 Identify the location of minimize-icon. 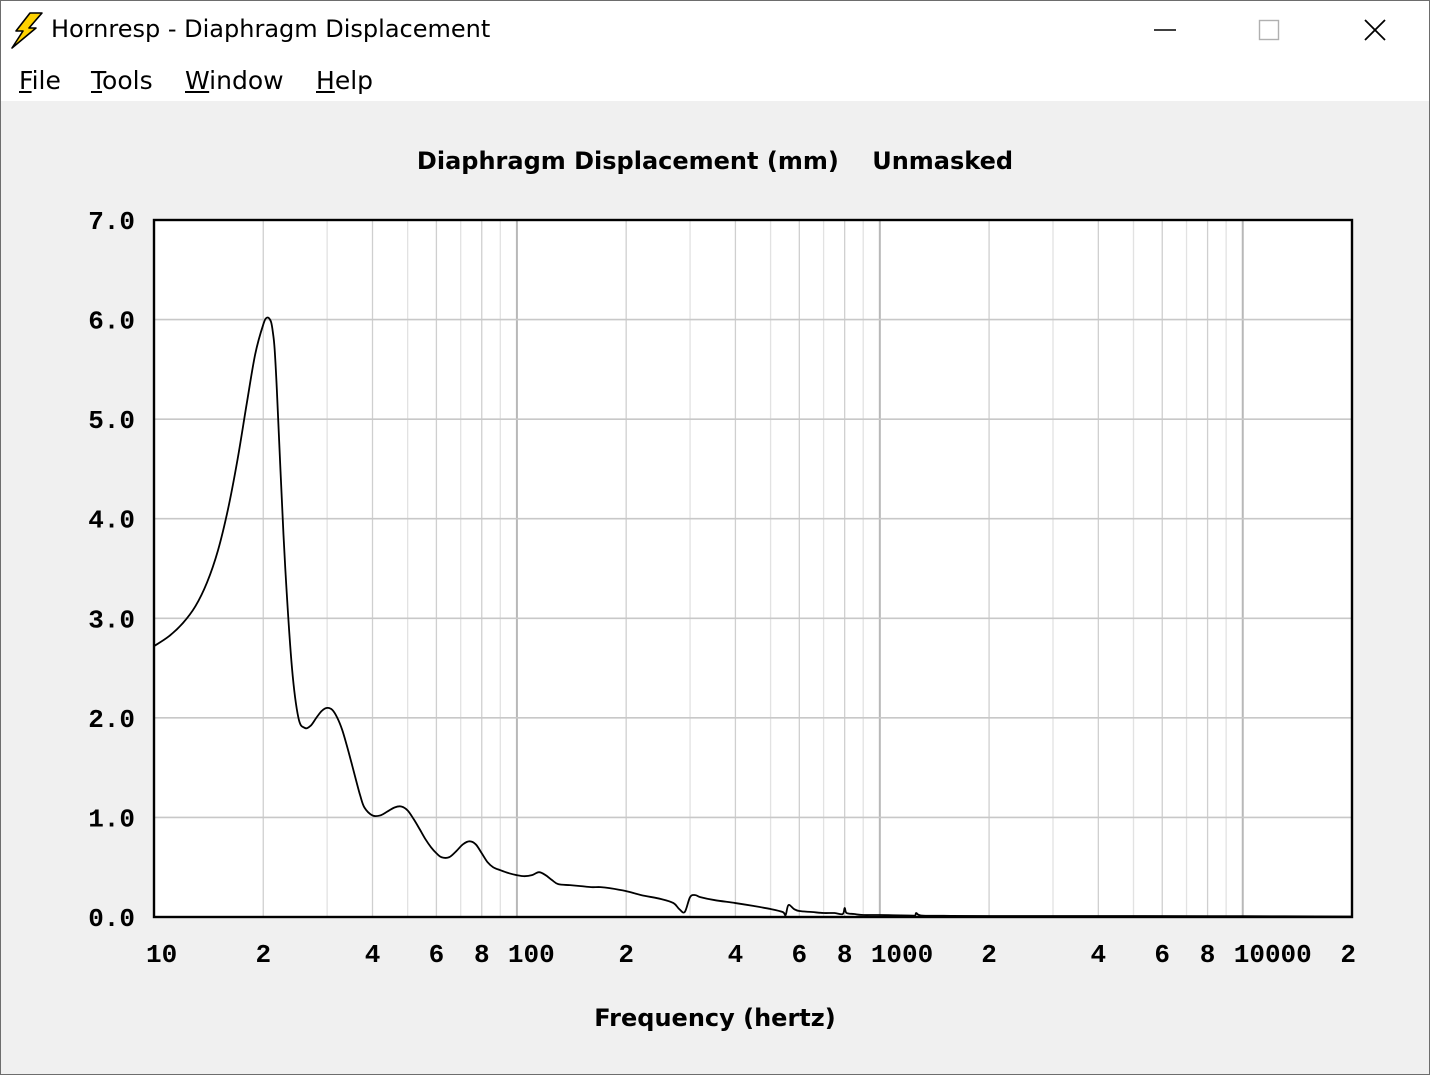
(1165, 30).